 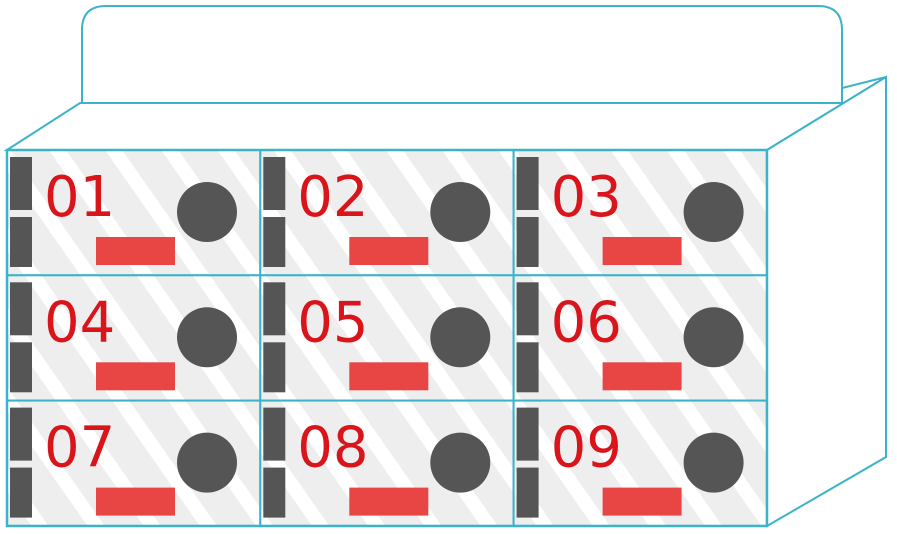 I want to click on locker-door: 02, so click(x=387, y=213).